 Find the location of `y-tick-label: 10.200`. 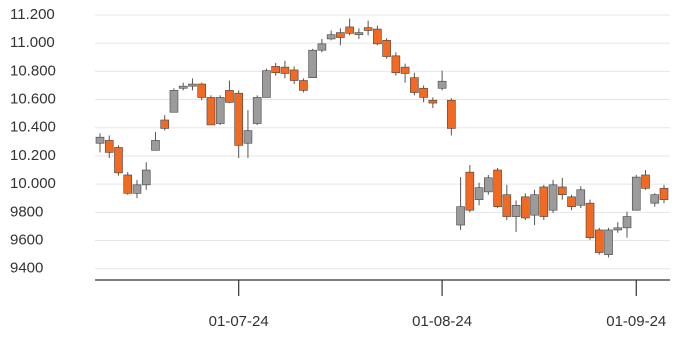

y-tick-label: 10.200 is located at coordinates (33, 155).